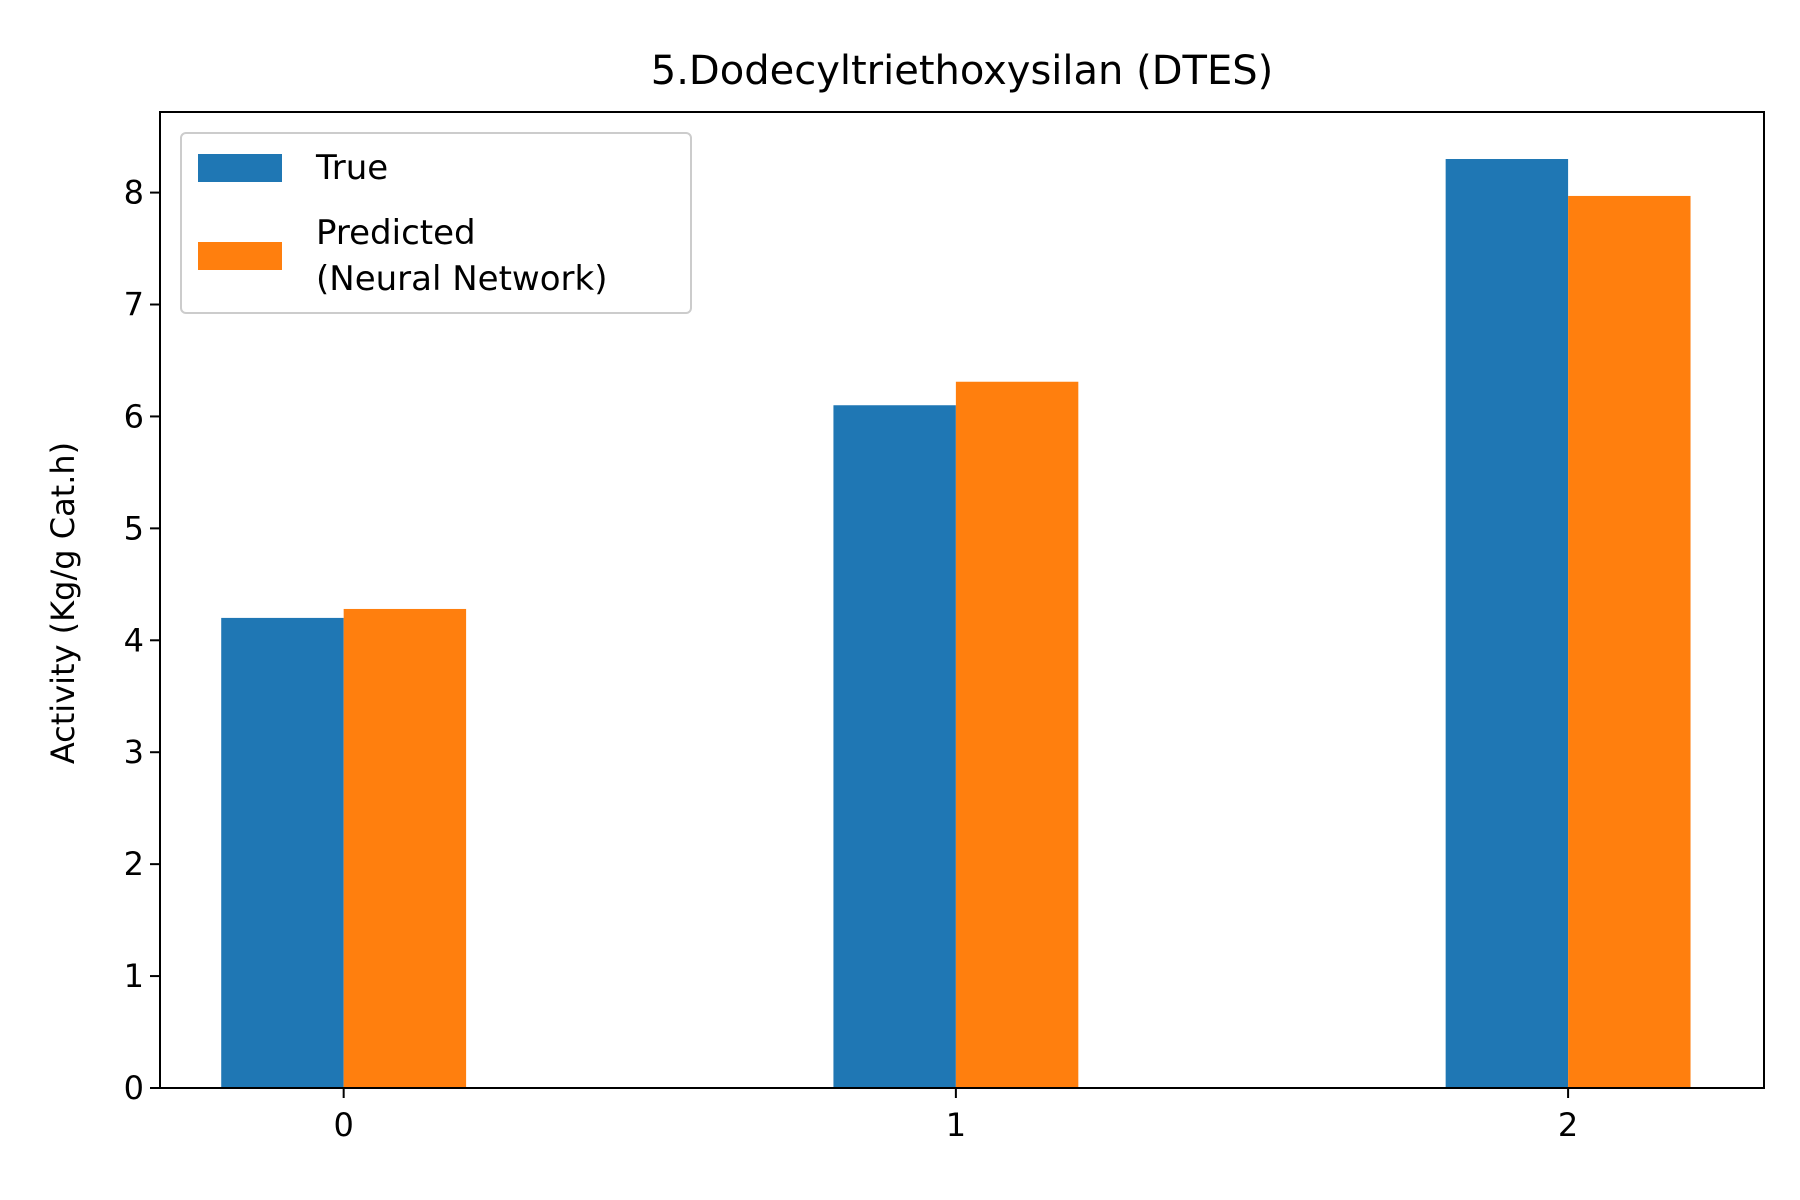 Image resolution: width=1800 pixels, height=1200 pixels. I want to click on y-tick-label: 6, so click(134, 416).